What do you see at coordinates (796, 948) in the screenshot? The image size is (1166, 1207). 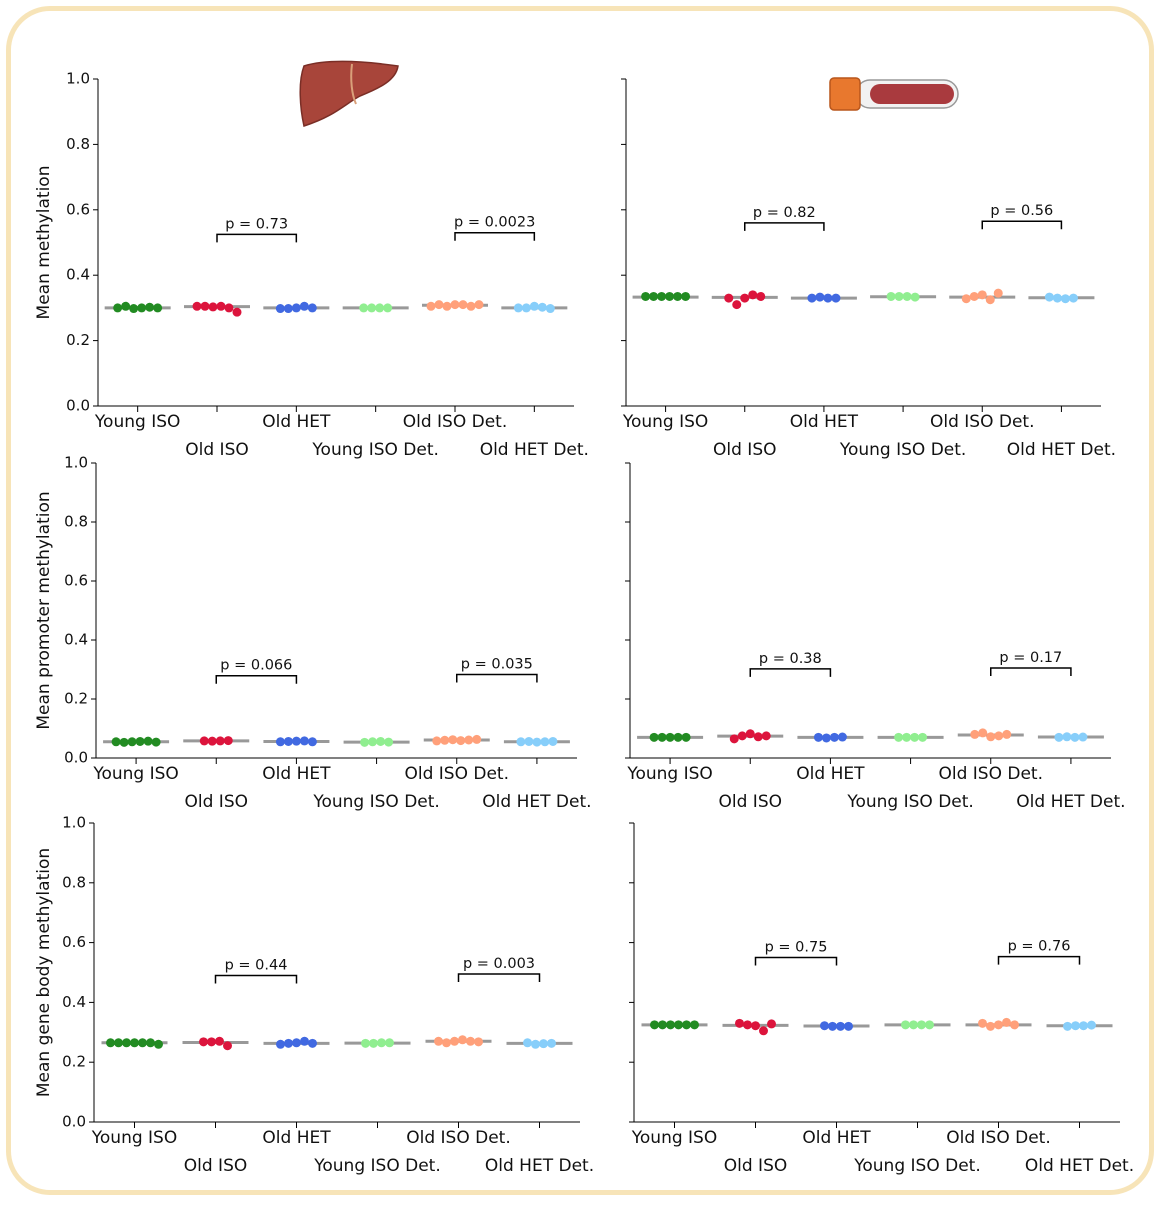 I see `p-value: p = 0.75` at bounding box center [796, 948].